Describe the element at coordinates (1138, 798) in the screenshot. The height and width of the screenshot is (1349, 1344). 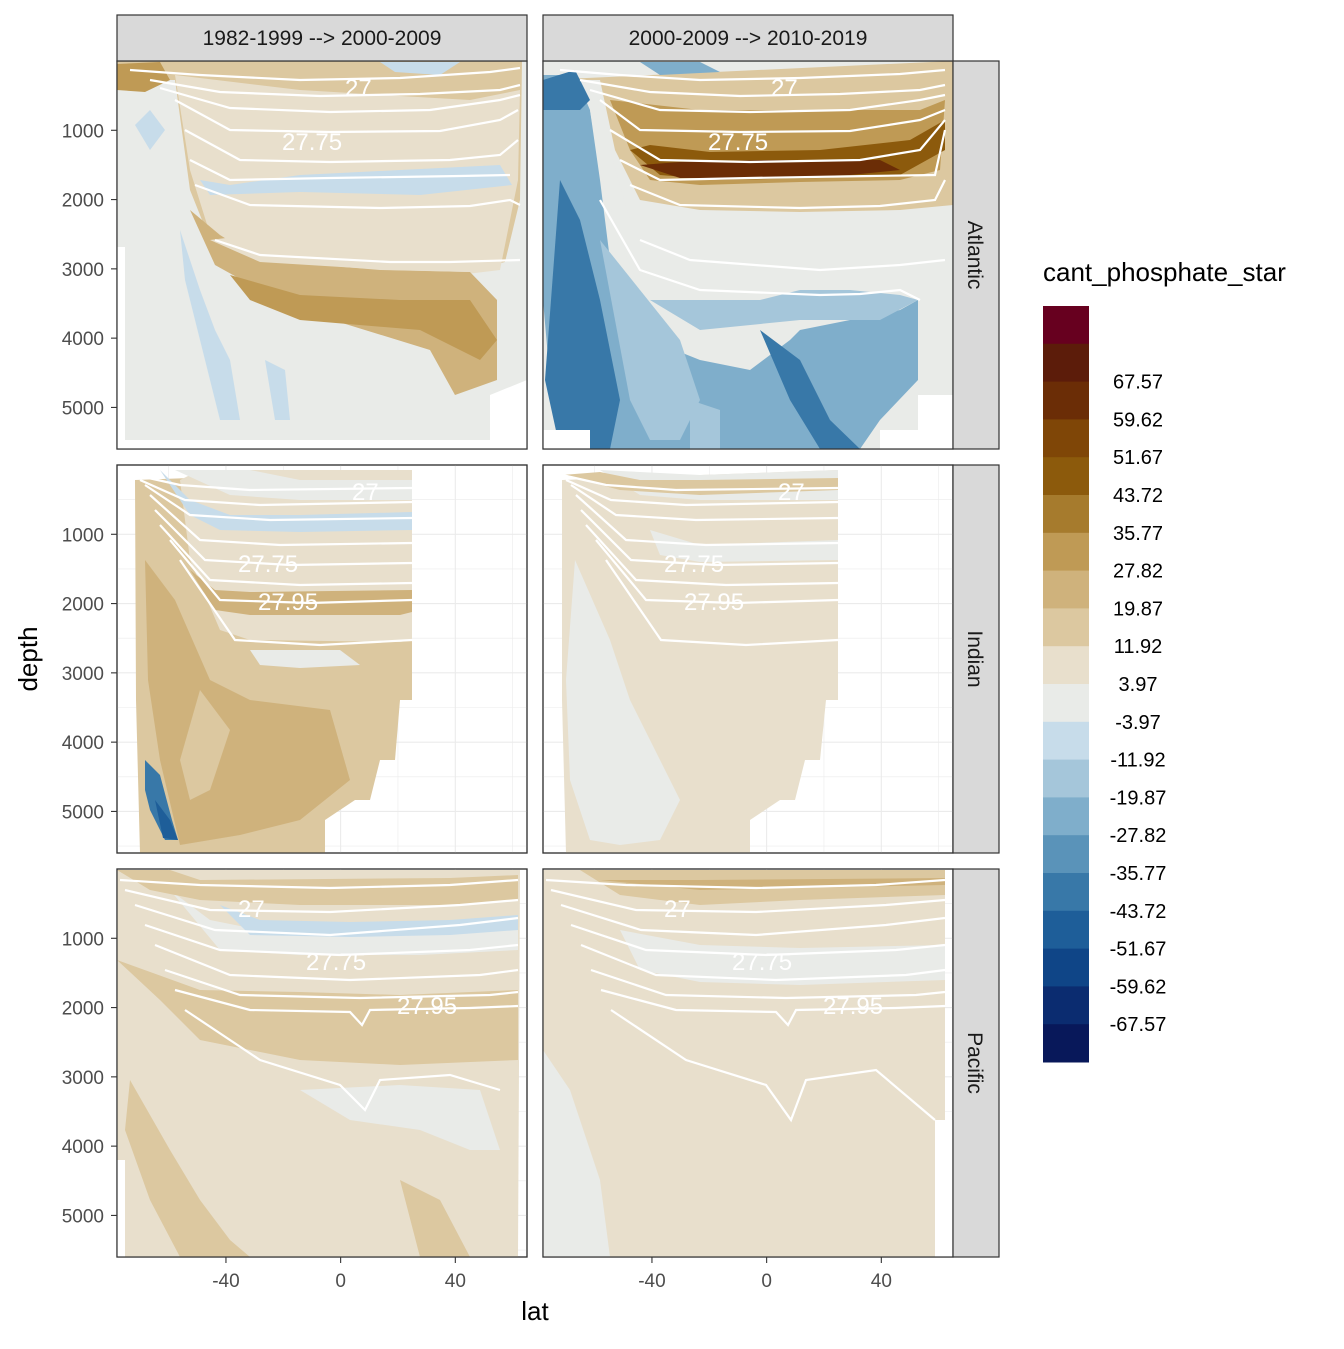
I see `legend-label: -19.87` at that location.